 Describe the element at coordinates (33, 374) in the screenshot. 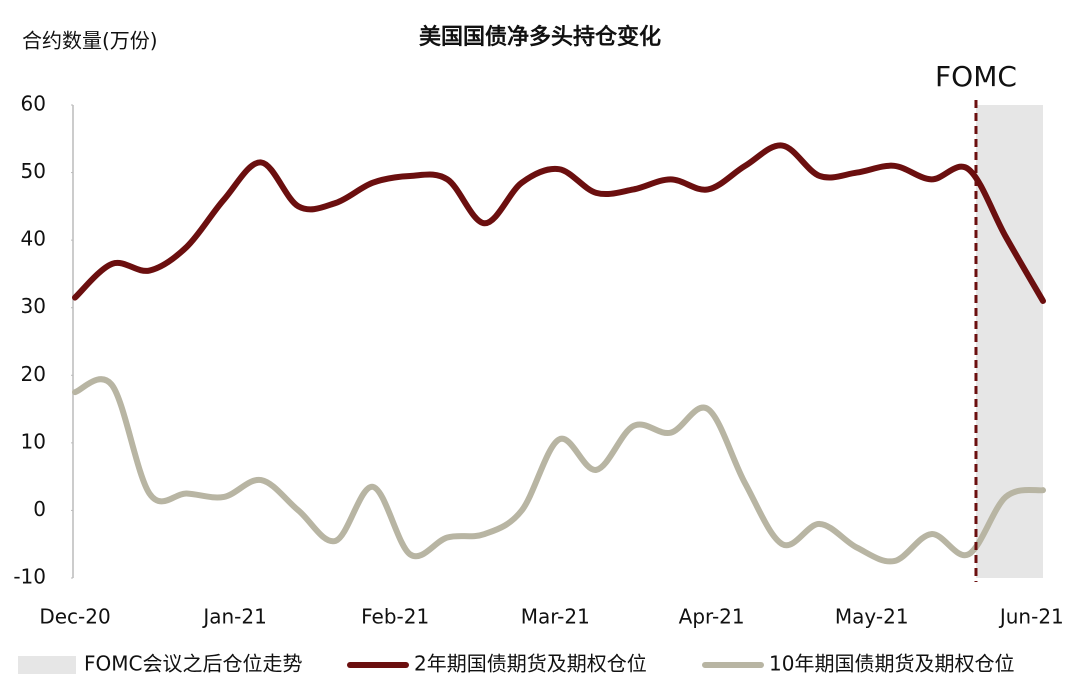

I see `y-tick-label: 20` at that location.